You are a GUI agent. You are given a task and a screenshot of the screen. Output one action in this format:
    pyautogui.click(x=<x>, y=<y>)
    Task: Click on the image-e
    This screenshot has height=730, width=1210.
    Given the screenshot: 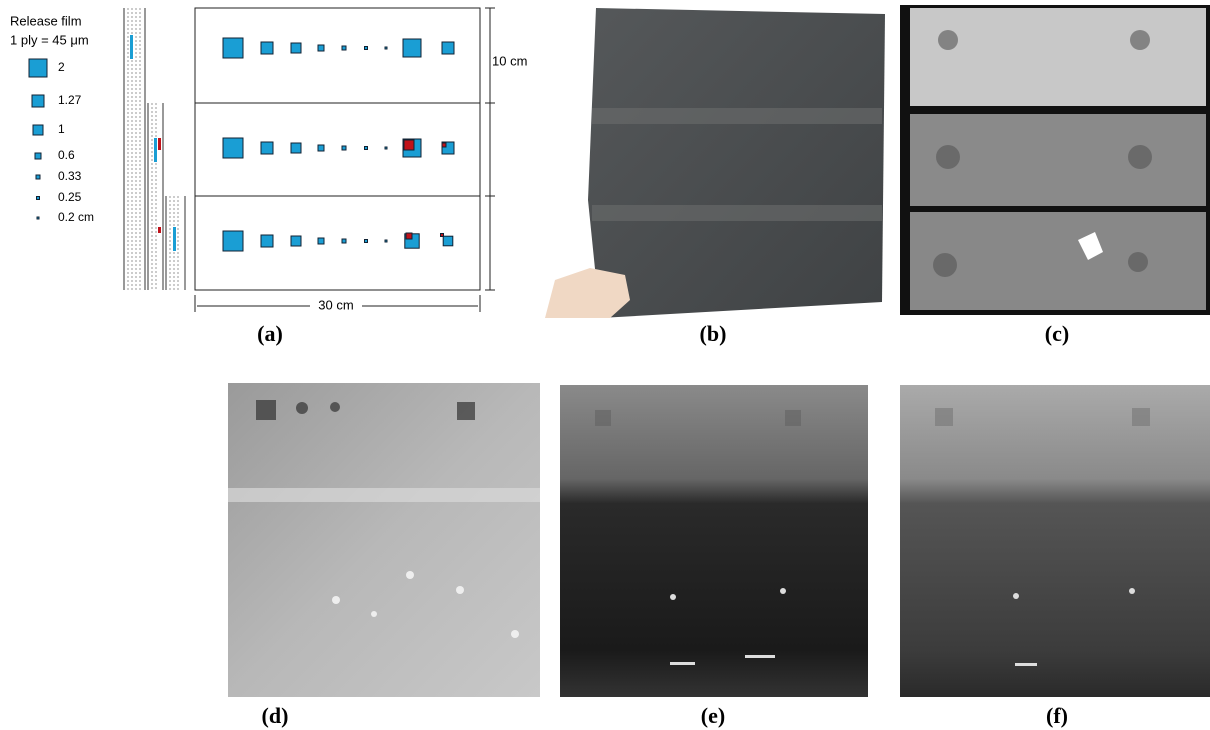 What is the action you would take?
    pyautogui.click(x=714, y=541)
    